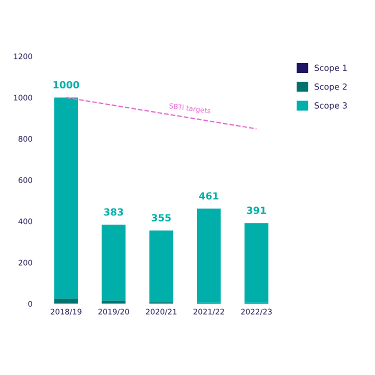 This screenshot has height=375, width=375. I want to click on legend-label: Scope 3, so click(330, 106).